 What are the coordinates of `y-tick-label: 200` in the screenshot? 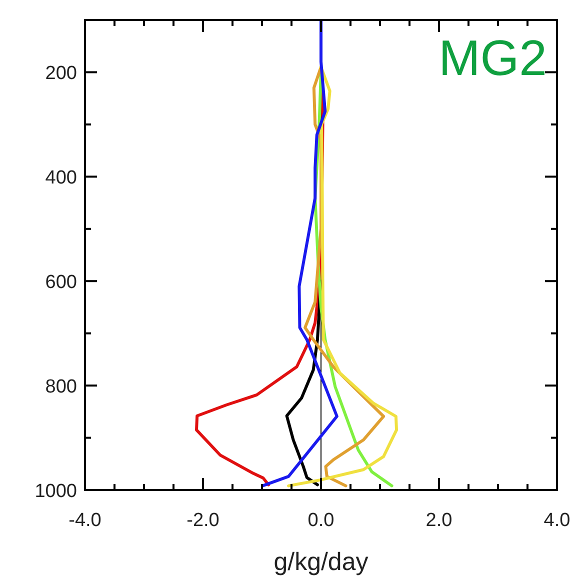 It's located at (61, 73).